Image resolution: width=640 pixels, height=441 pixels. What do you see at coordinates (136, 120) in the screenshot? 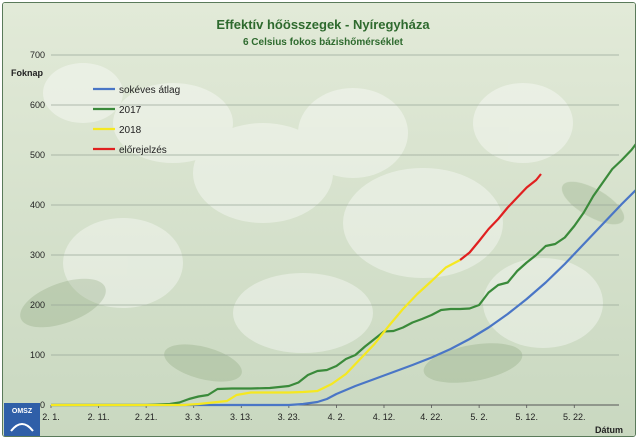
I see `legend: sokéves átlag 2017 2018 előrejelzés` at bounding box center [136, 120].